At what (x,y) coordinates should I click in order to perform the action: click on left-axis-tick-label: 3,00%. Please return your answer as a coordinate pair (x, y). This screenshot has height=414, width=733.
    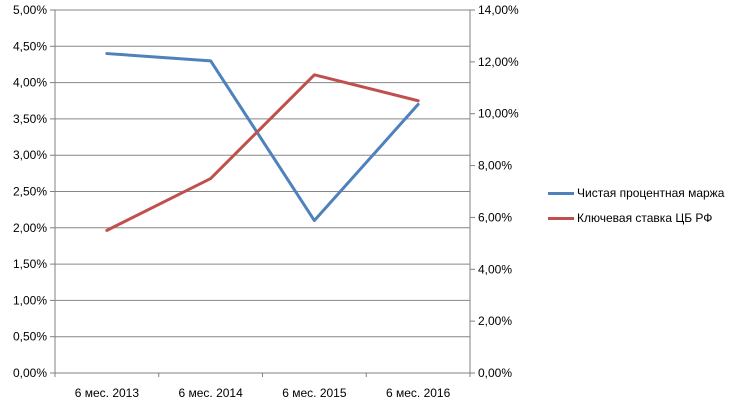
    Looking at the image, I should click on (30, 155).